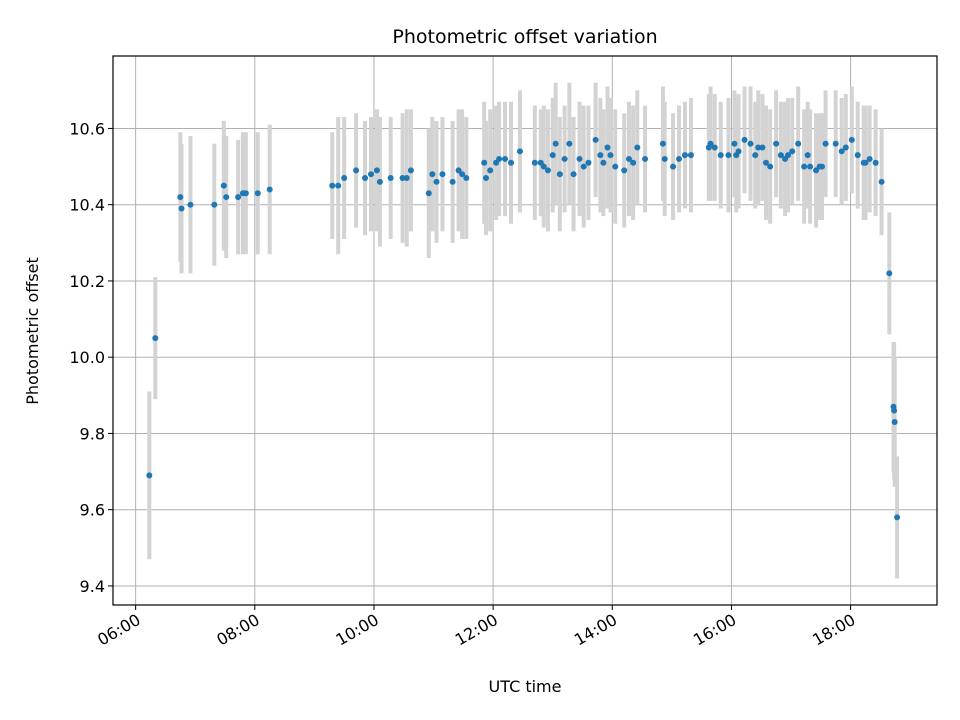  What do you see at coordinates (92, 433) in the screenshot?
I see `y-tick-label: 9.8` at bounding box center [92, 433].